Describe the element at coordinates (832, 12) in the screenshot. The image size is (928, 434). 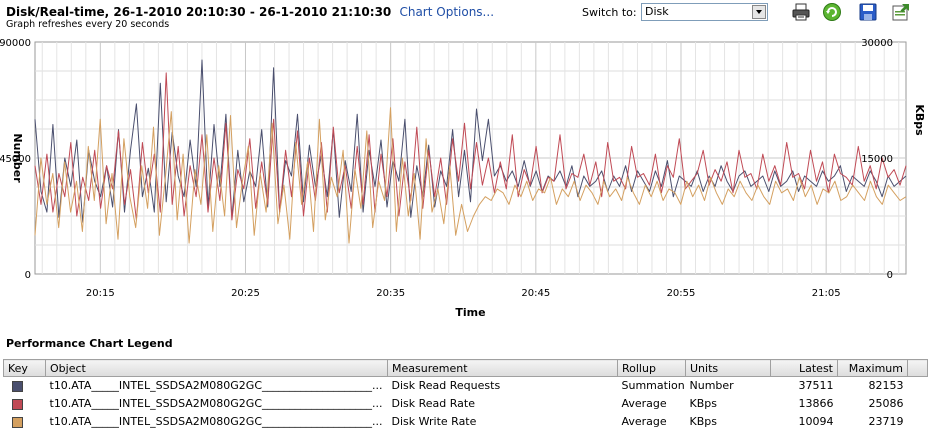
I see `refresh-icon` at that location.